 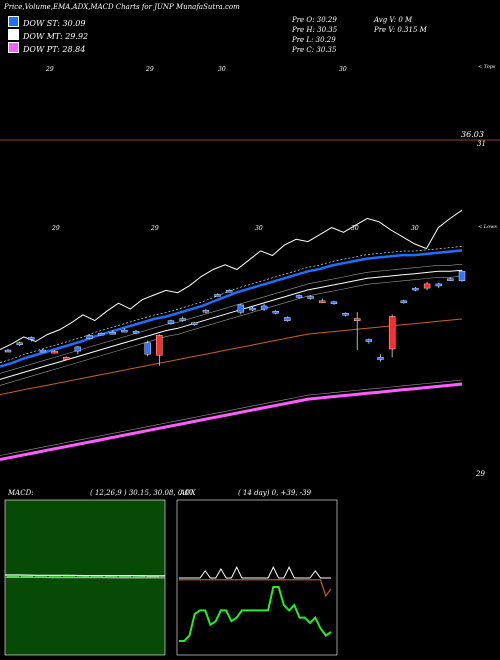 What do you see at coordinates (56, 36) in the screenshot?
I see `legend-label-mt: DOW MT: 29.92` at bounding box center [56, 36].